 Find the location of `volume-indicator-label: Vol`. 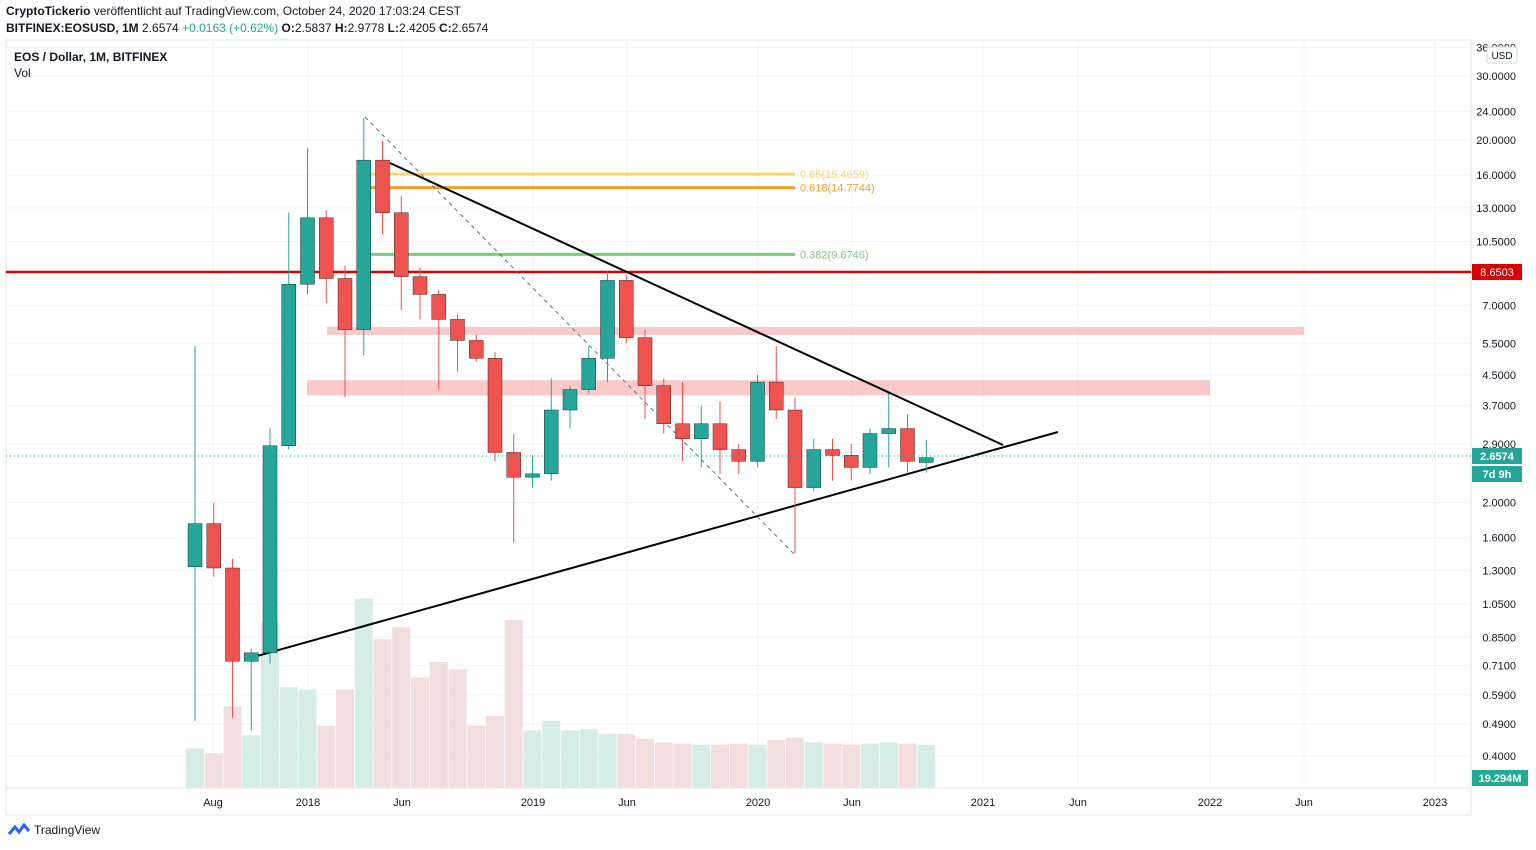

volume-indicator-label: Vol is located at coordinates (22, 73).